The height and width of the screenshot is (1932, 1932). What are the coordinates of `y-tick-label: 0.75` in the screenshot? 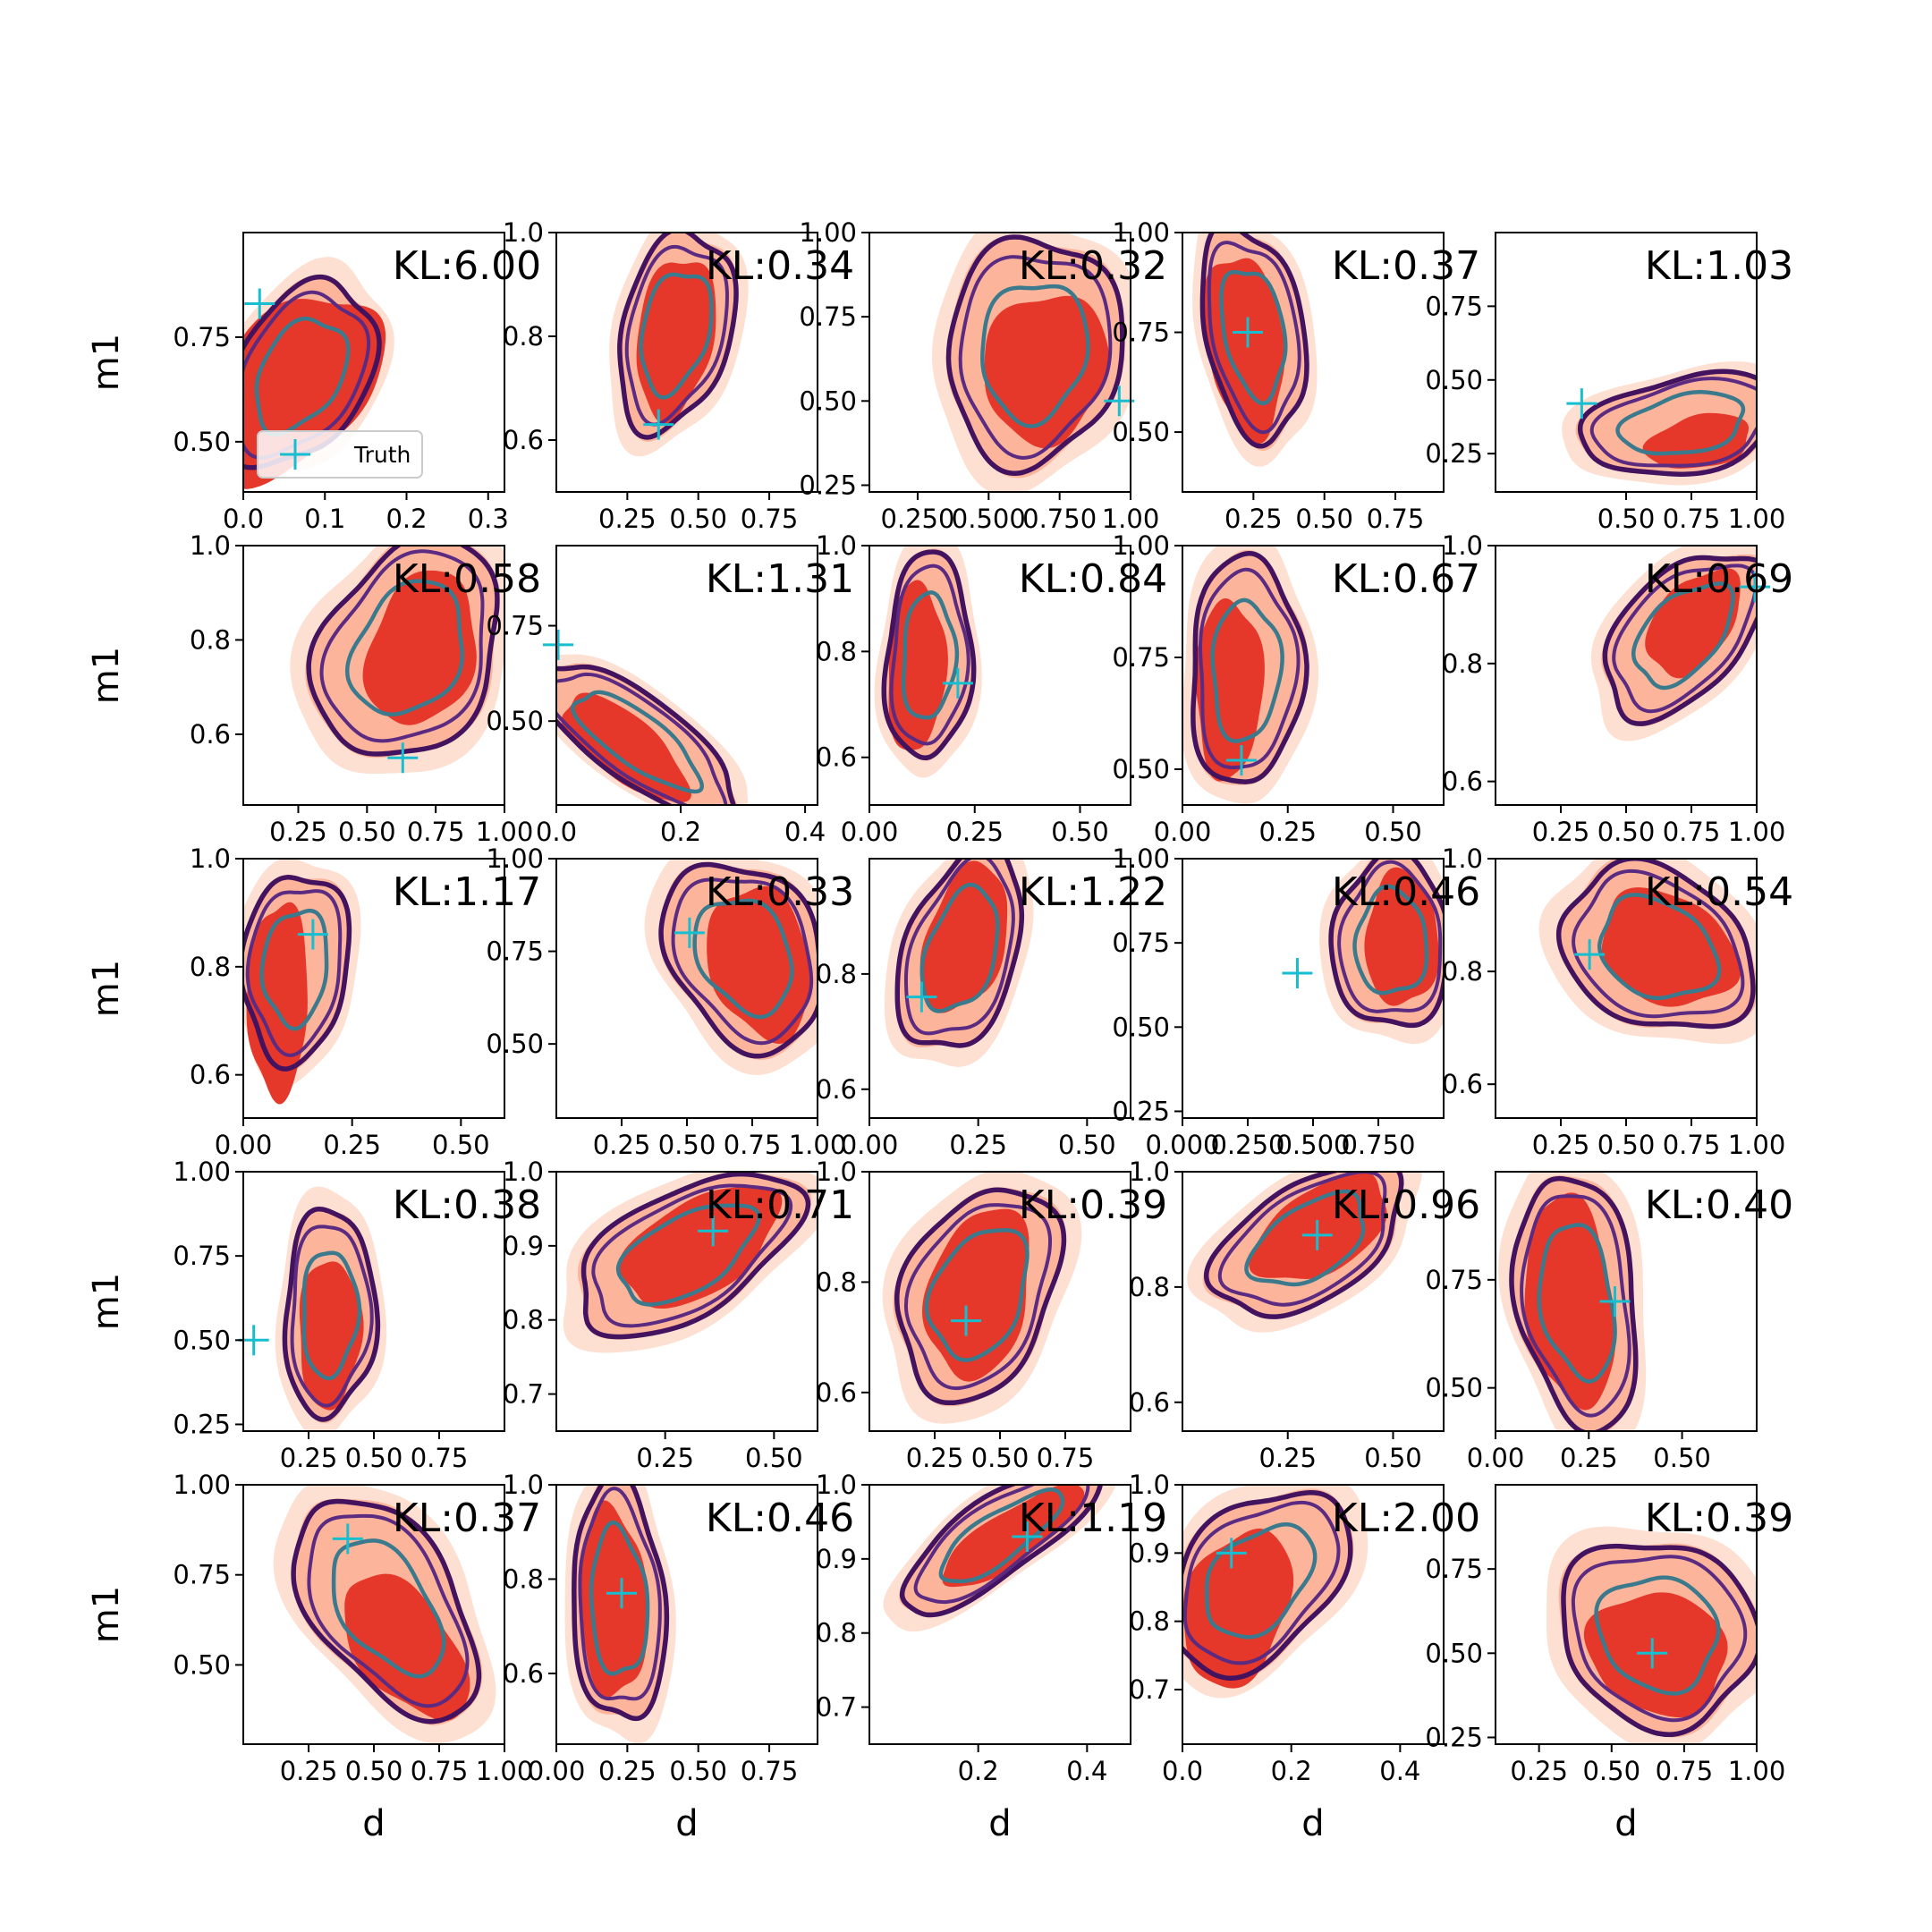 It's located at (515, 626).